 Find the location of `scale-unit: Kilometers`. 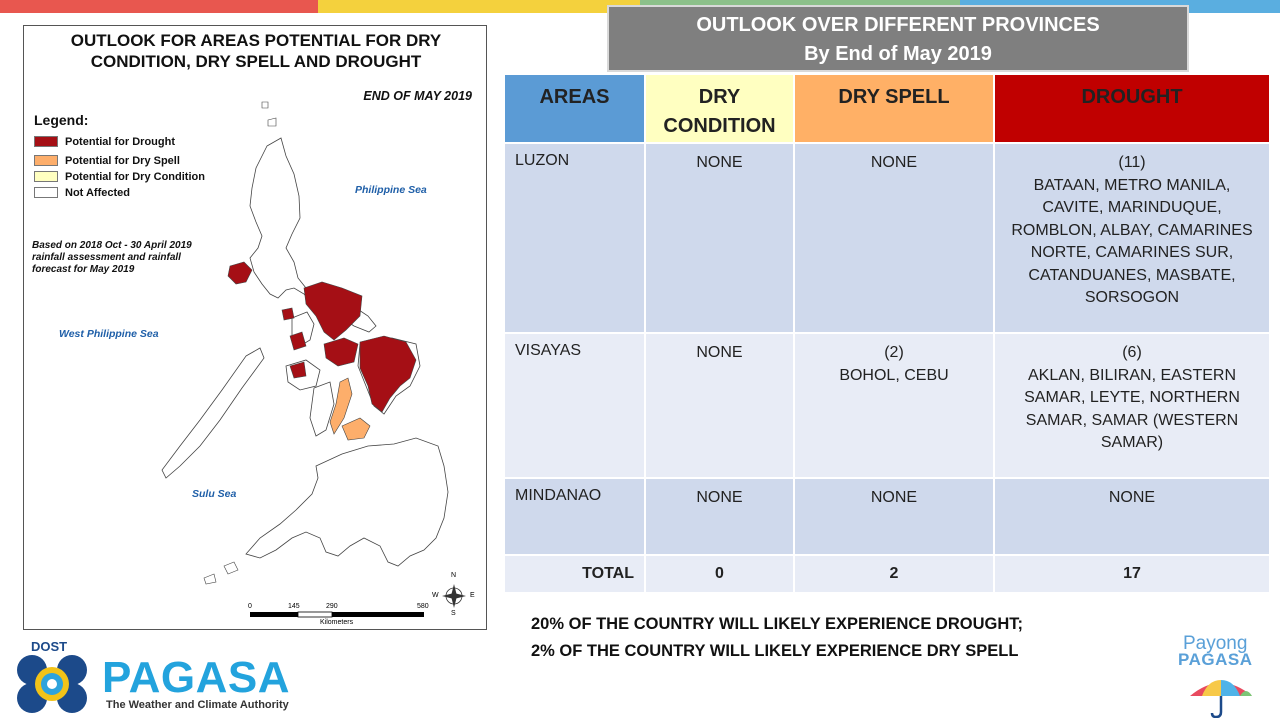

scale-unit: Kilometers is located at coordinates (337, 622).